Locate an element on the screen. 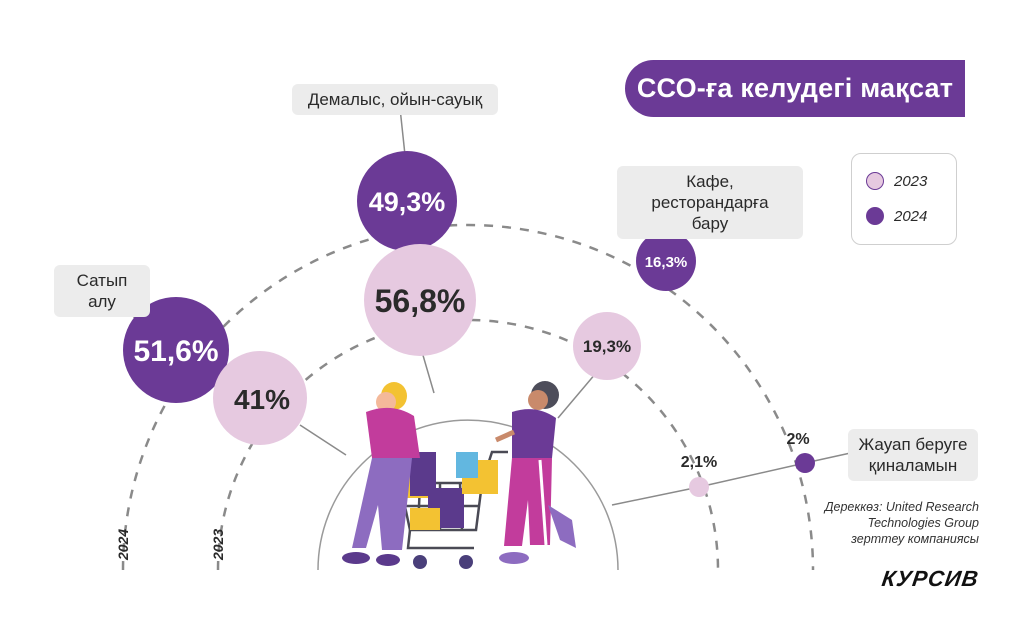  value-label-2024-hard-to-answer: 2% is located at coordinates (797, 439).